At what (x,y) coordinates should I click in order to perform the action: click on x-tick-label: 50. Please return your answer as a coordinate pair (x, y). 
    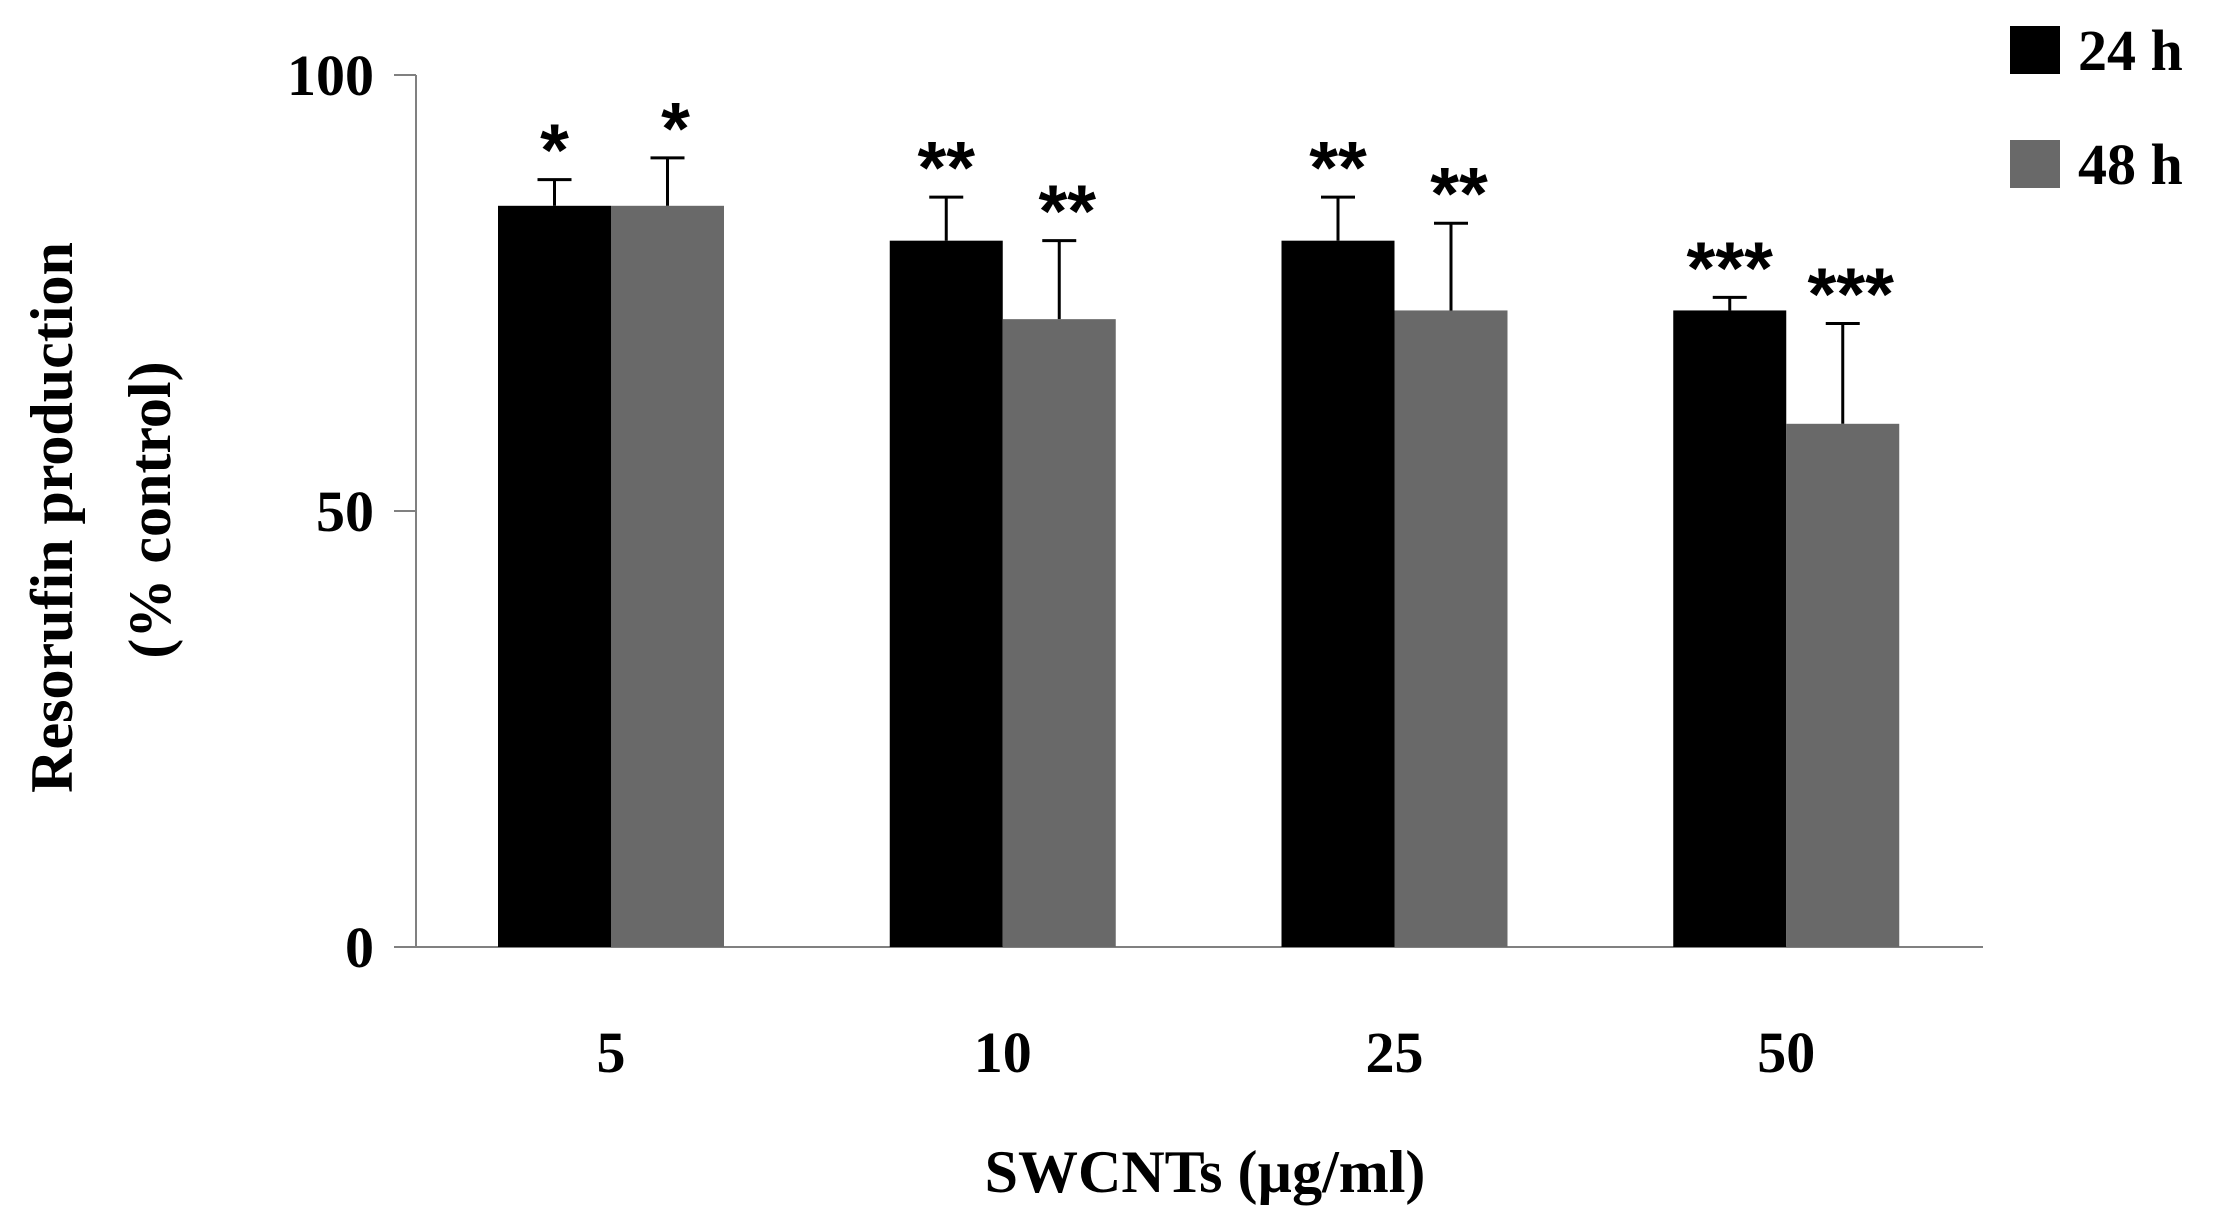
    Looking at the image, I should click on (1786, 1052).